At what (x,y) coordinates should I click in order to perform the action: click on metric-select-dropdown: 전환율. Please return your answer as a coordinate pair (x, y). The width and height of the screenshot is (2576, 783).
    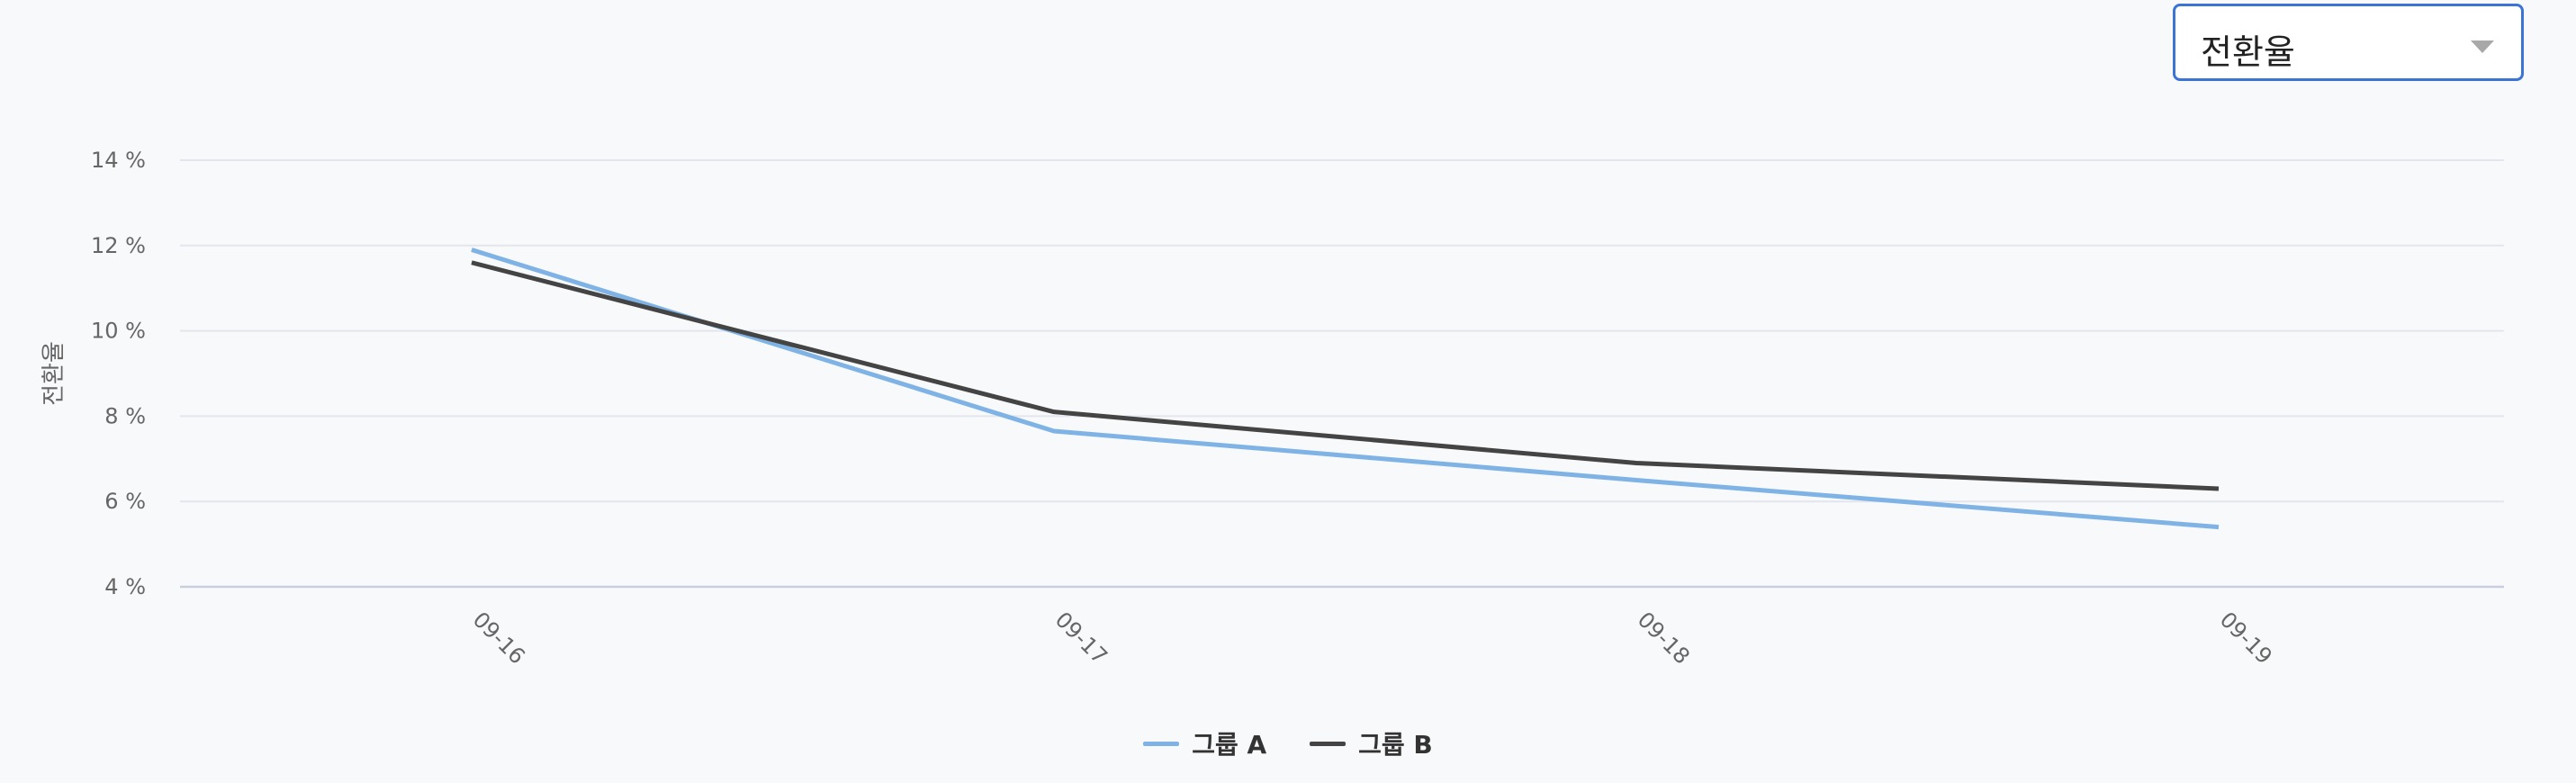
    Looking at the image, I should click on (2348, 42).